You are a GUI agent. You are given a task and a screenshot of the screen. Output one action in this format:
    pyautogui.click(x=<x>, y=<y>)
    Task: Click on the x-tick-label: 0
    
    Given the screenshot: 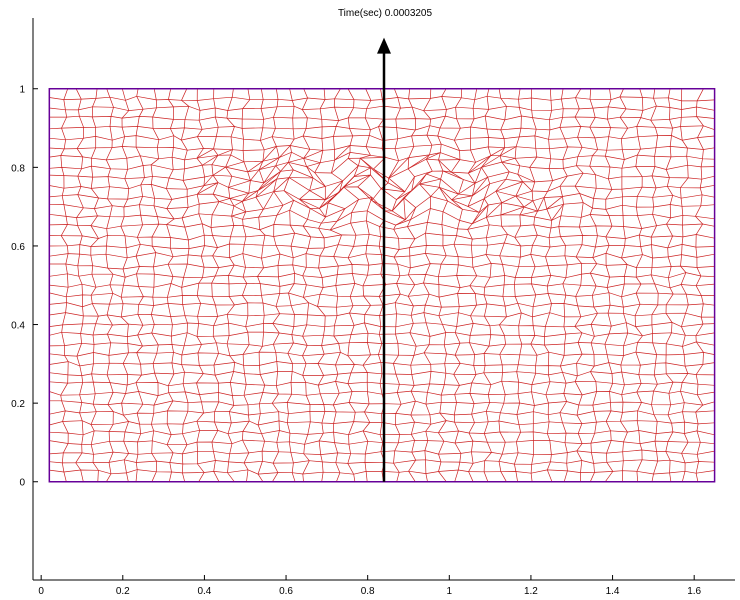 What is the action you would take?
    pyautogui.click(x=41, y=591)
    